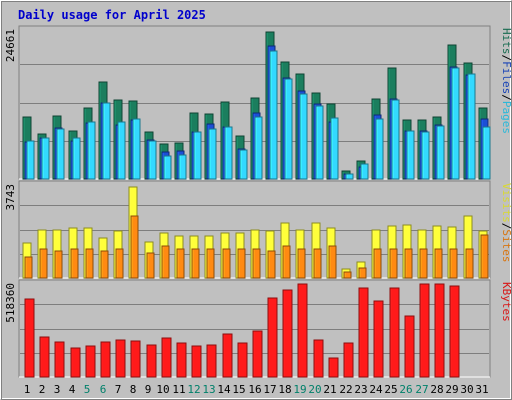  What do you see at coordinates (390, 389) in the screenshot?
I see `x-tick-label: 25` at bounding box center [390, 389].